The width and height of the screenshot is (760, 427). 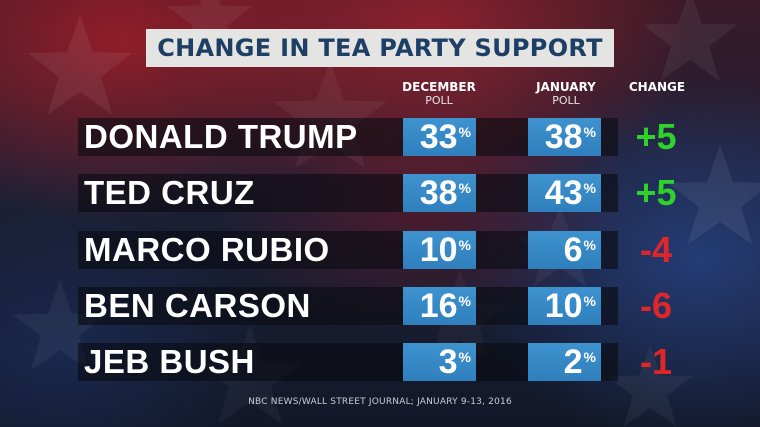 What do you see at coordinates (573, 250) in the screenshot?
I see `january-value: 6` at bounding box center [573, 250].